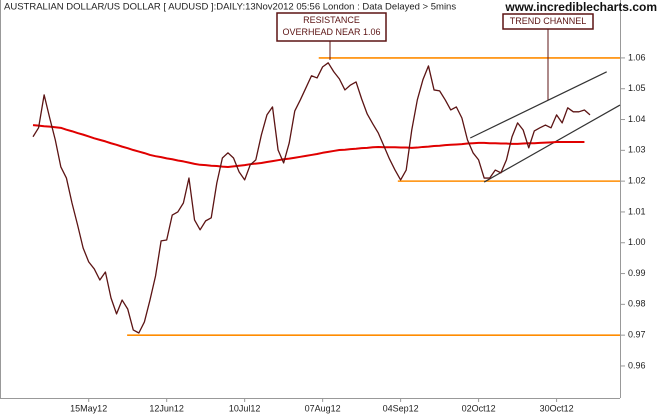 The height and width of the screenshot is (420, 660). I want to click on x-tick-label: 15May12, so click(88, 408).